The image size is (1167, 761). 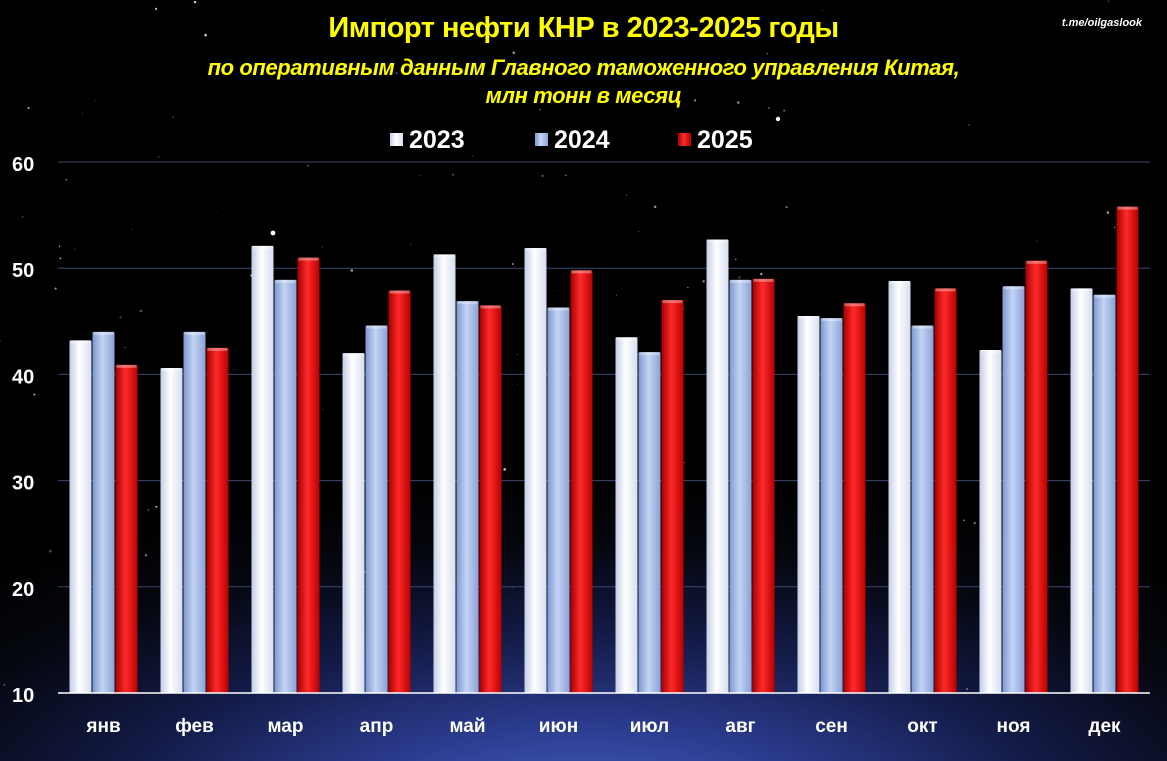 What do you see at coordinates (102, 726) in the screenshot?
I see `x-tick-label: янв` at bounding box center [102, 726].